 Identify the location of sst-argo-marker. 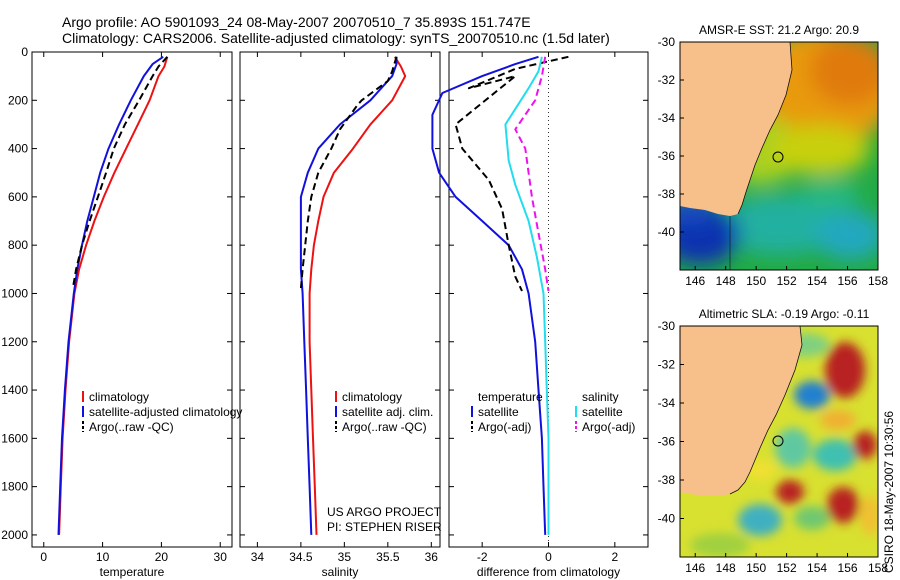
(778, 157).